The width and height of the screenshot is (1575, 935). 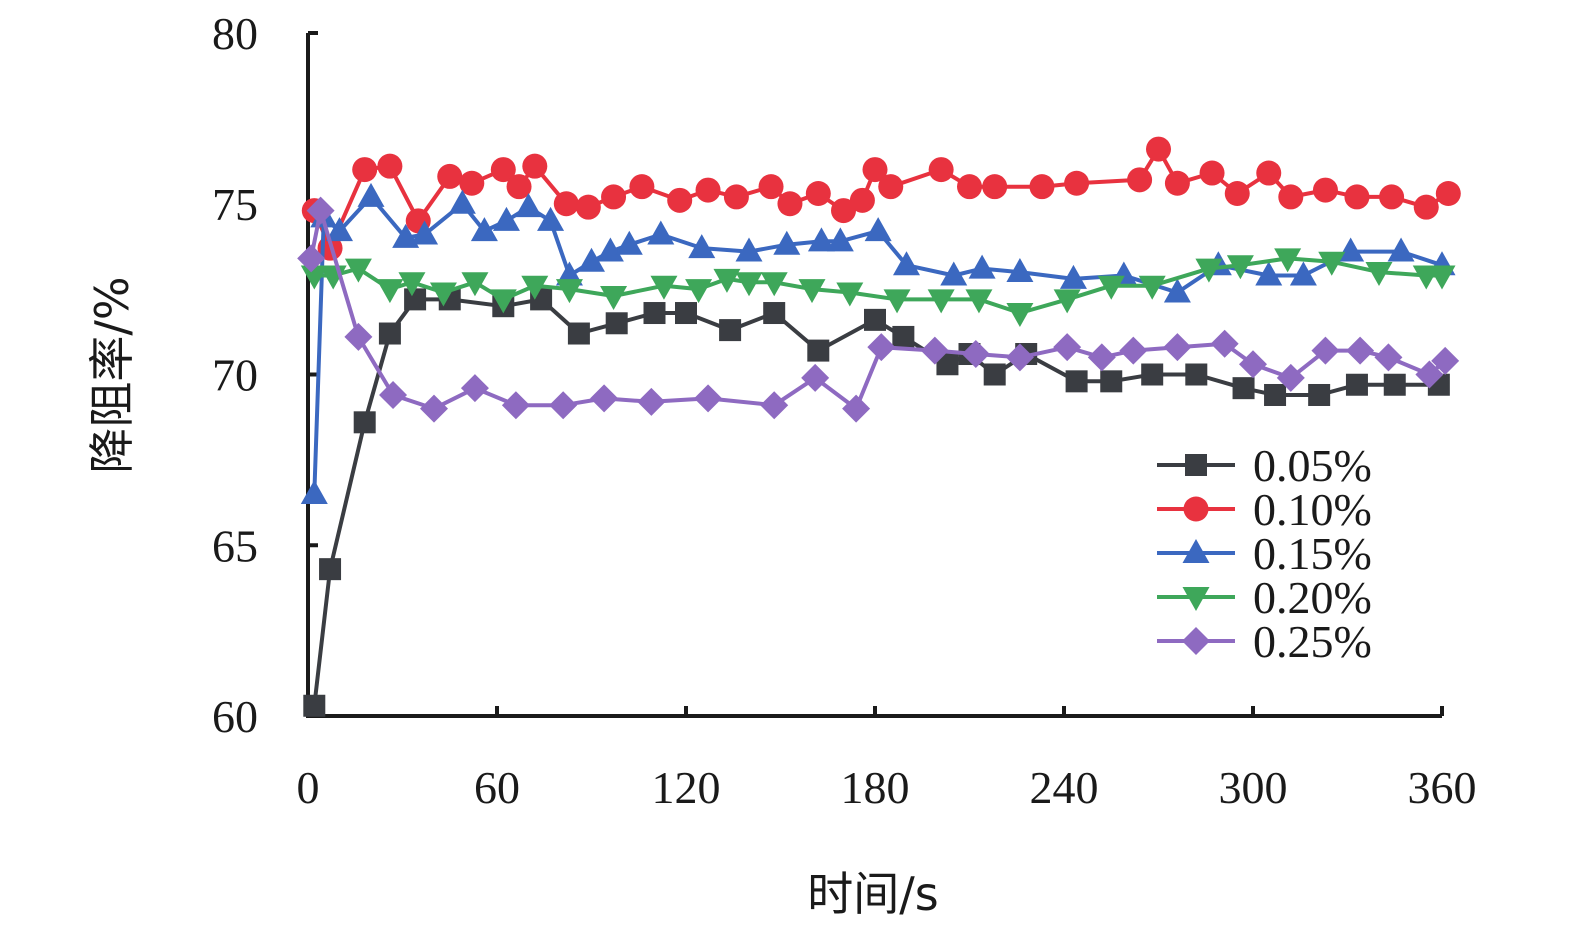 I want to click on y-tick-label: 70, so click(x=235, y=375).